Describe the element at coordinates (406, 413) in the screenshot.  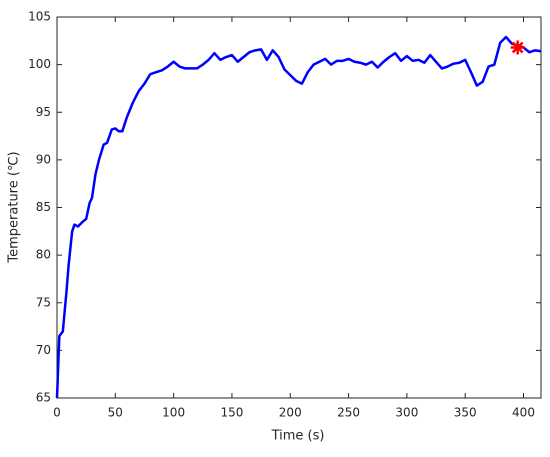
I see `x-tick-label: 300` at that location.